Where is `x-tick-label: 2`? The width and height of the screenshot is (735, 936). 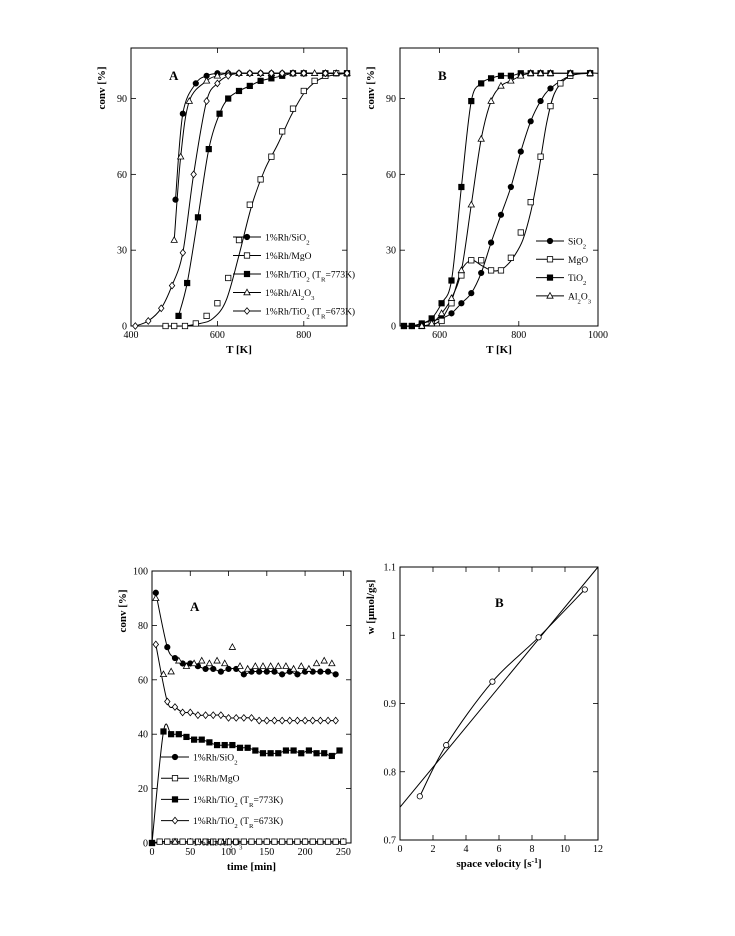 x-tick-label: 2 is located at coordinates (433, 849).